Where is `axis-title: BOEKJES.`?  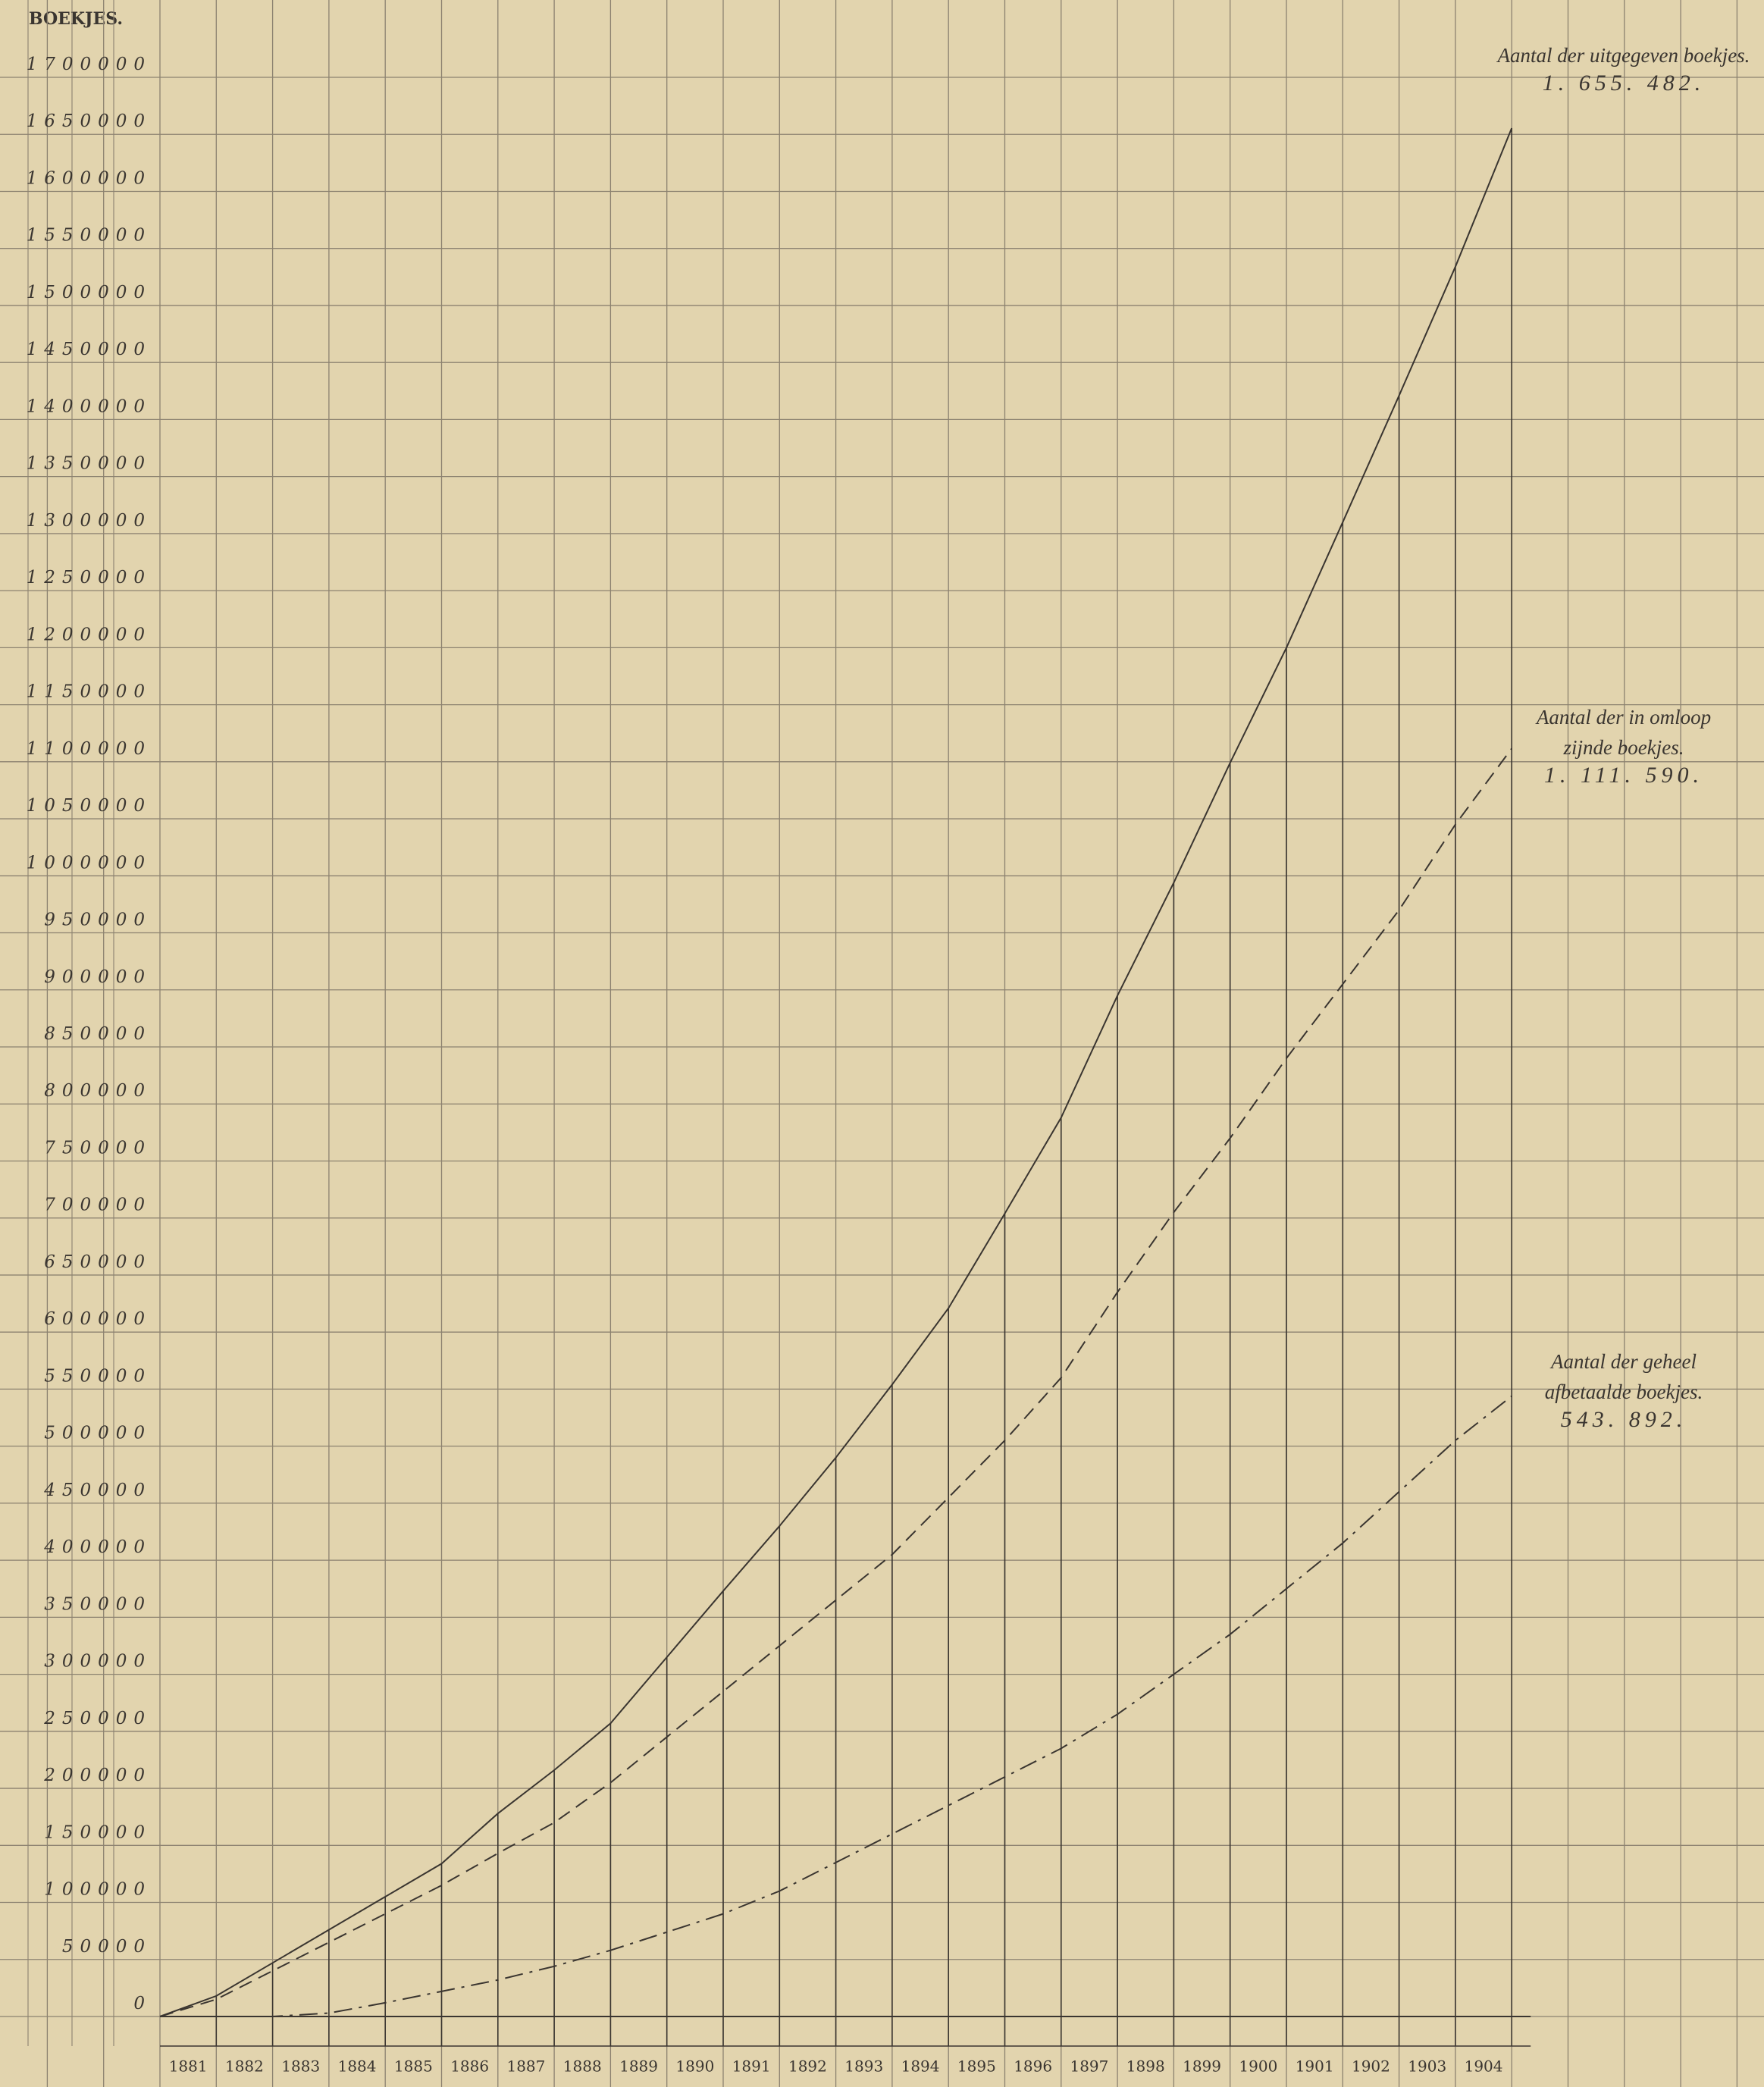
axis-title: BOEKJES. is located at coordinates (76, 19).